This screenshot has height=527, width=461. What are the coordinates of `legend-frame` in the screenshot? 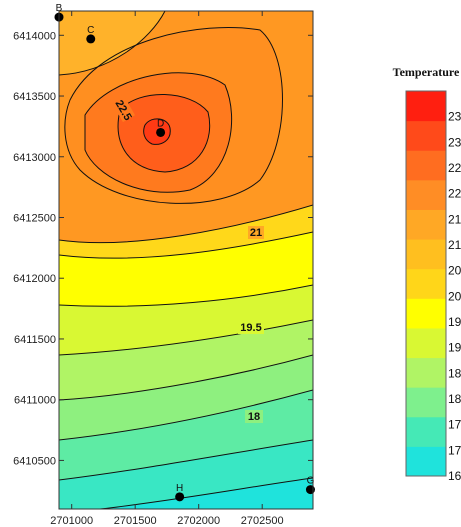 It's located at (426, 283).